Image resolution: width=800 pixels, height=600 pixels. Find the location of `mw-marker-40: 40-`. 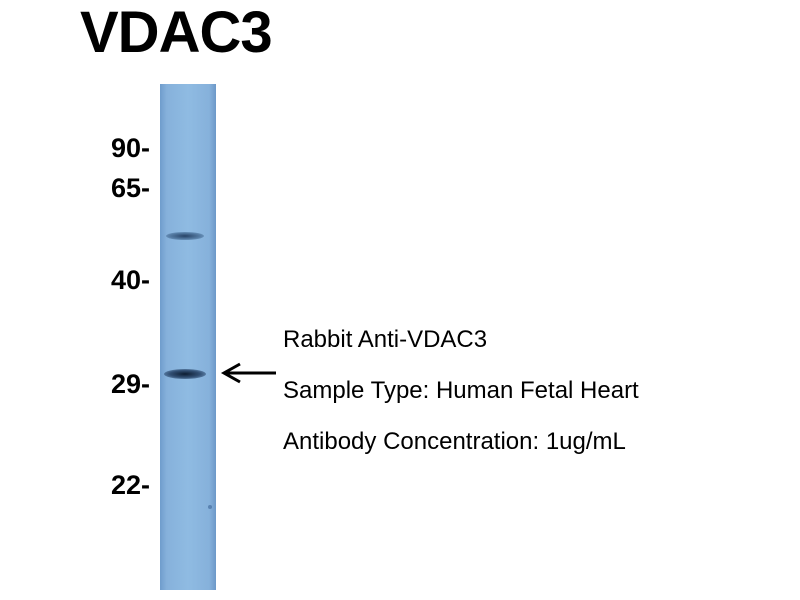

mw-marker-40: 40- is located at coordinates (130, 280).